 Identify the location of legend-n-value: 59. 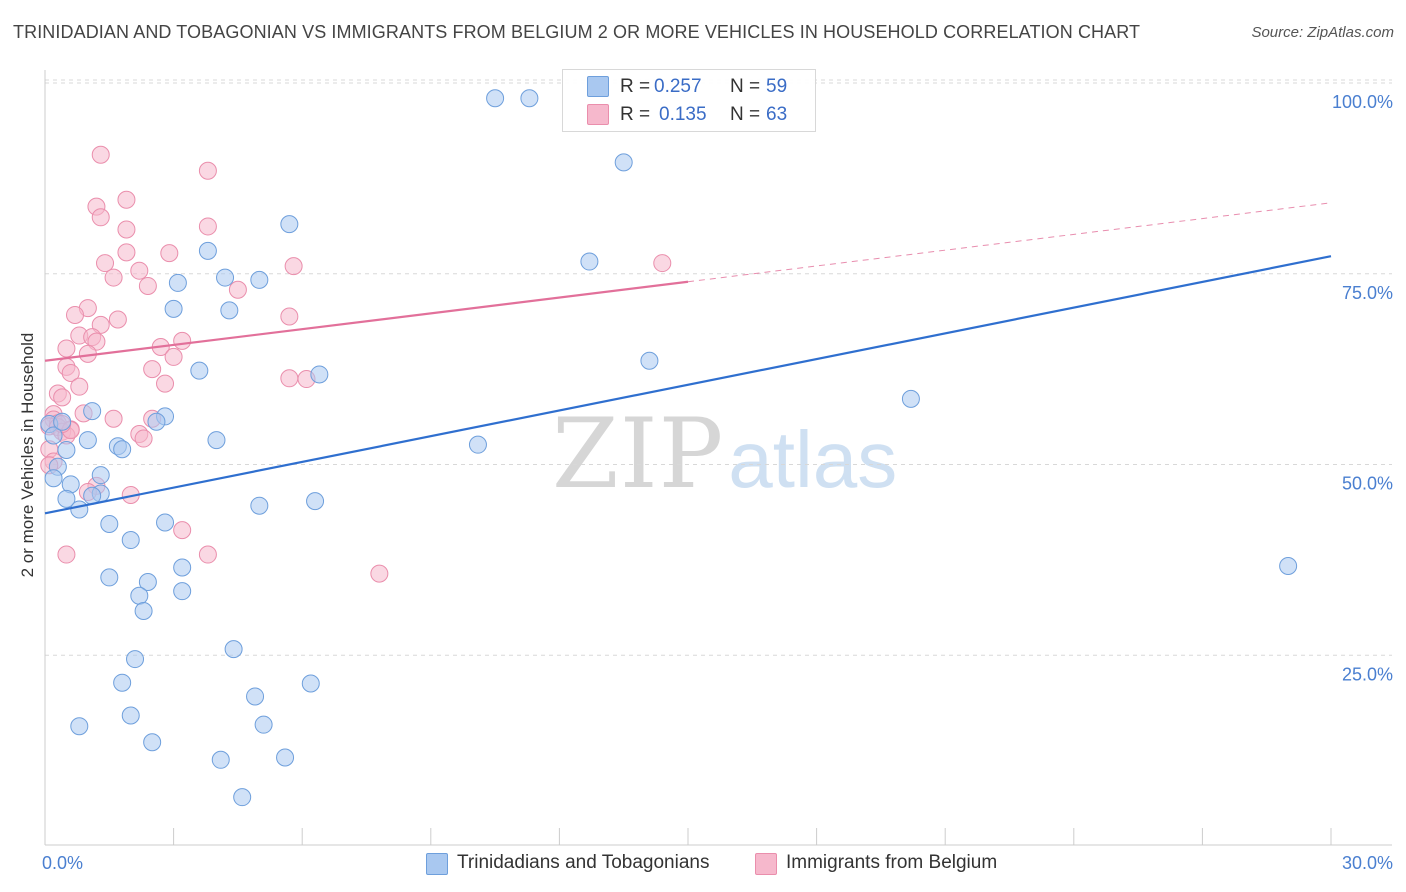
(777, 86).